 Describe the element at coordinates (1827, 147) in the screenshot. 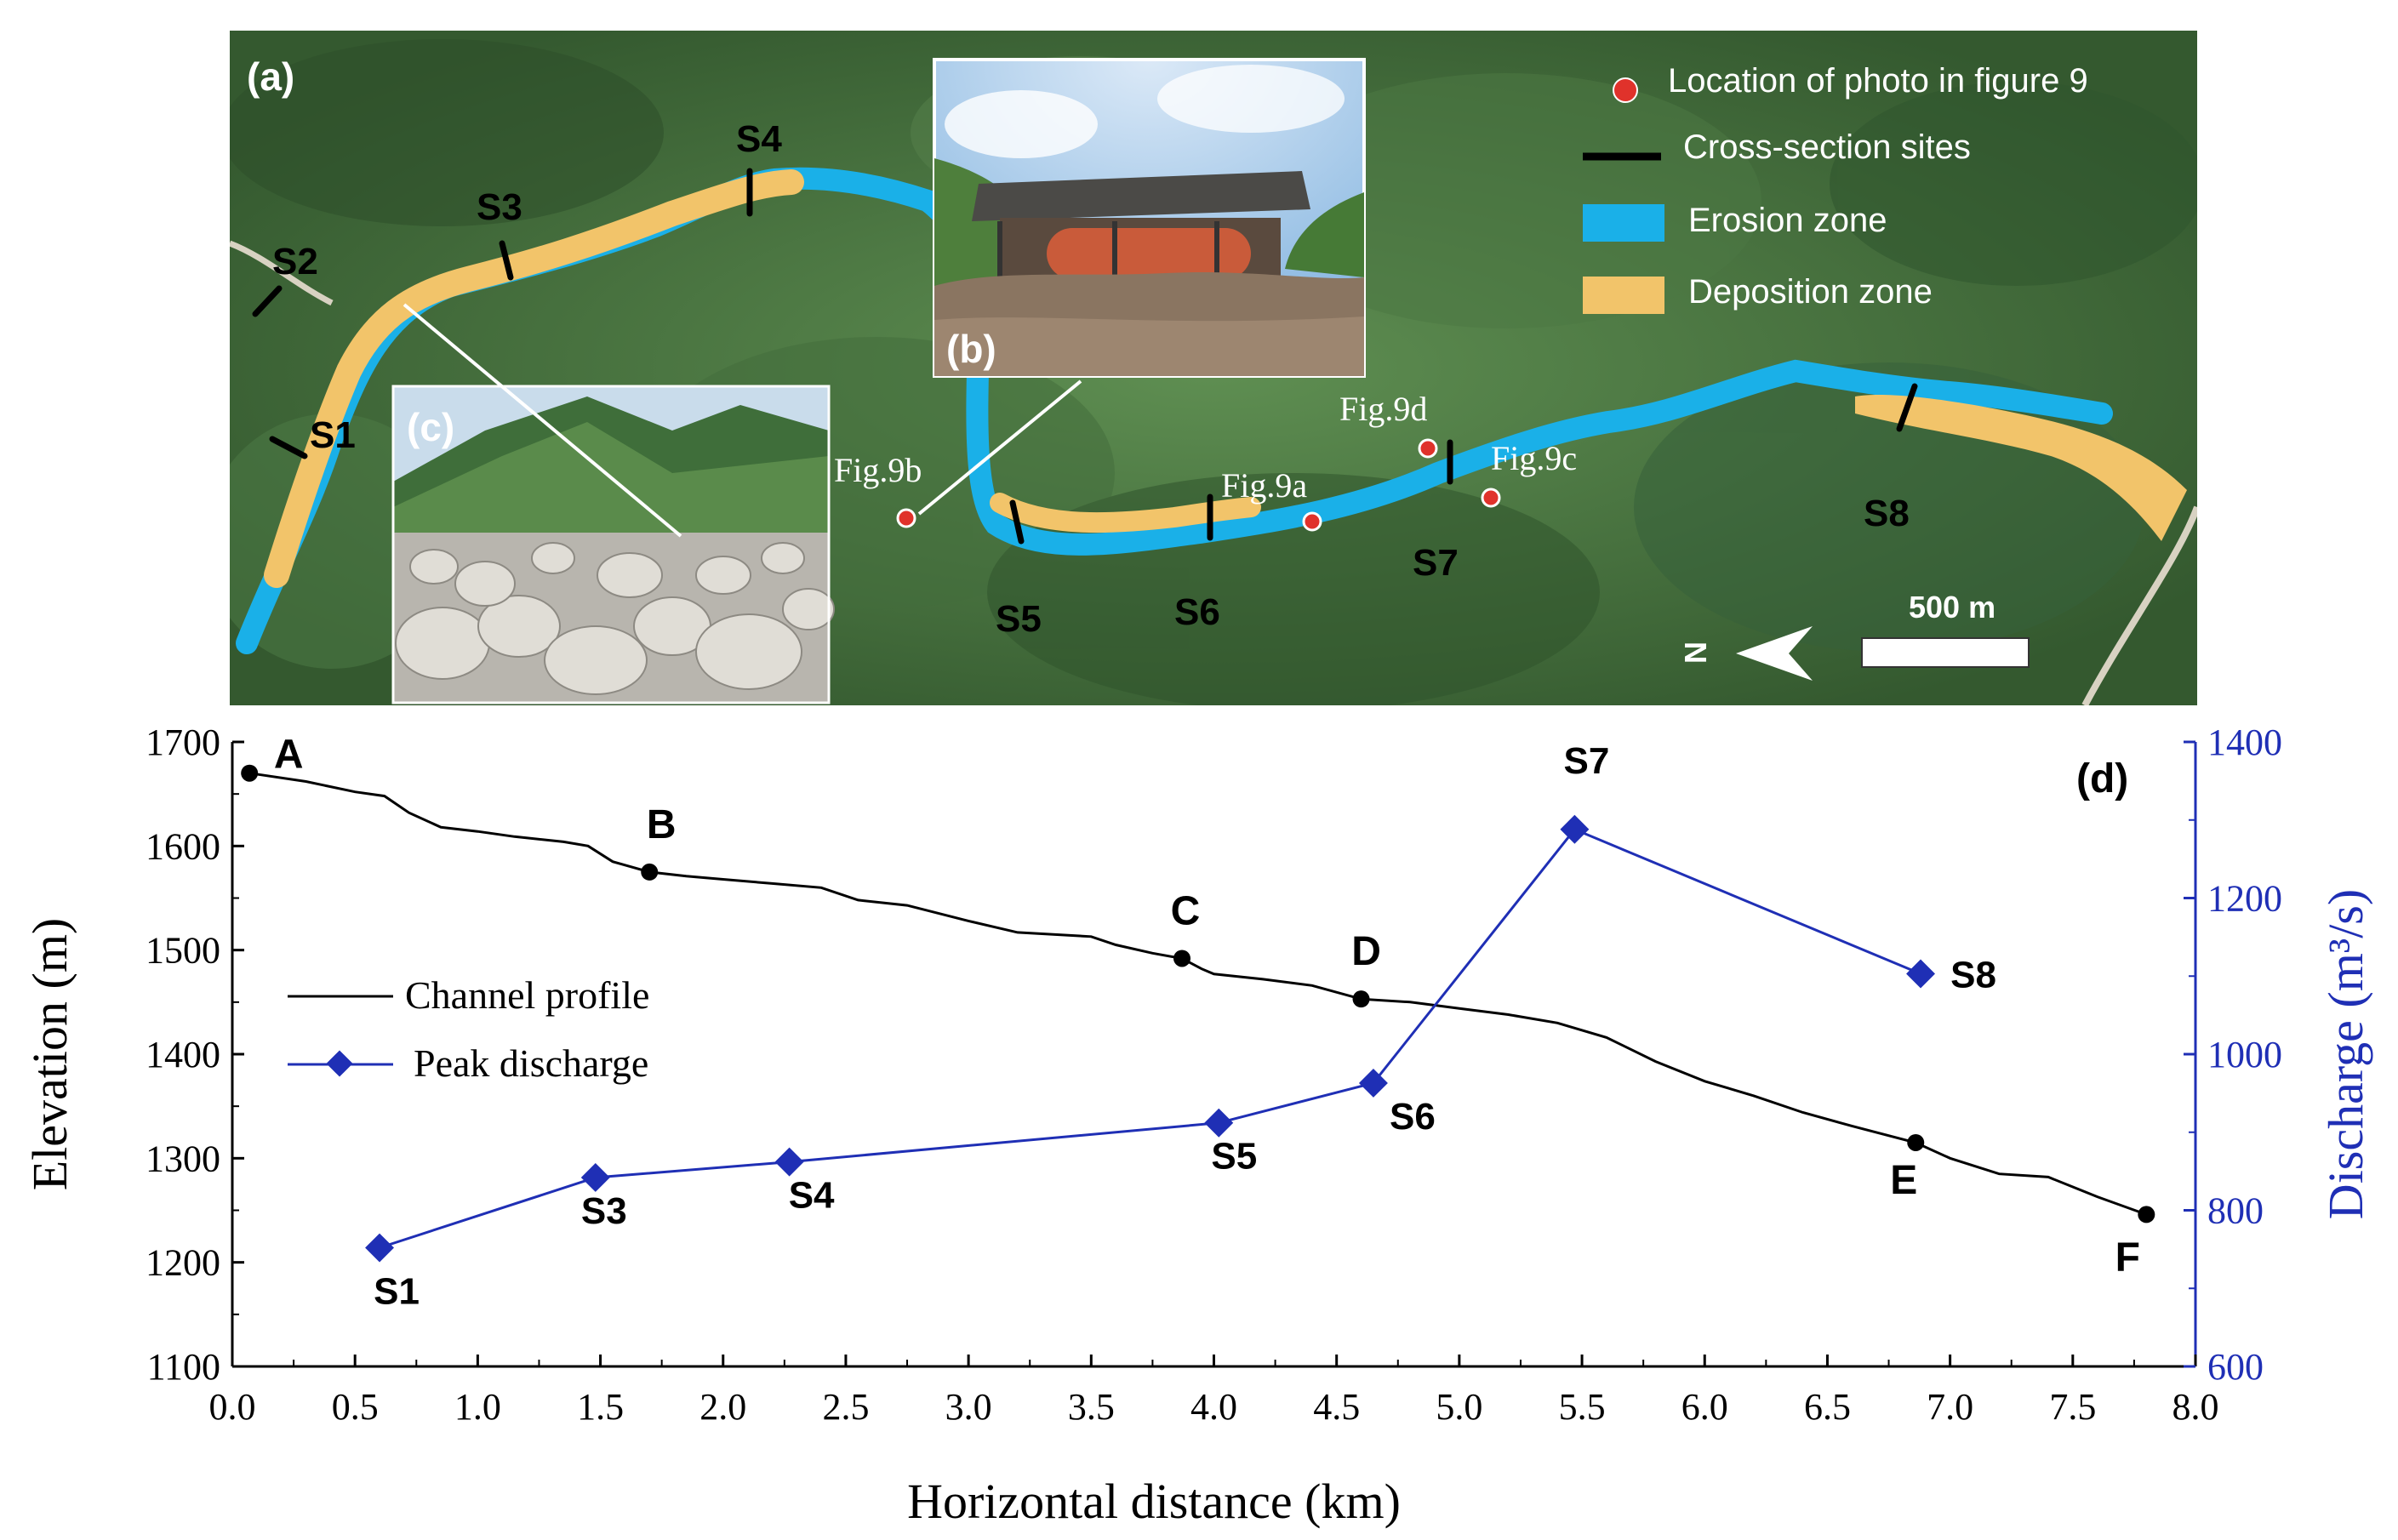

I see `legend-label-cross-section: Cross-section sites` at that location.